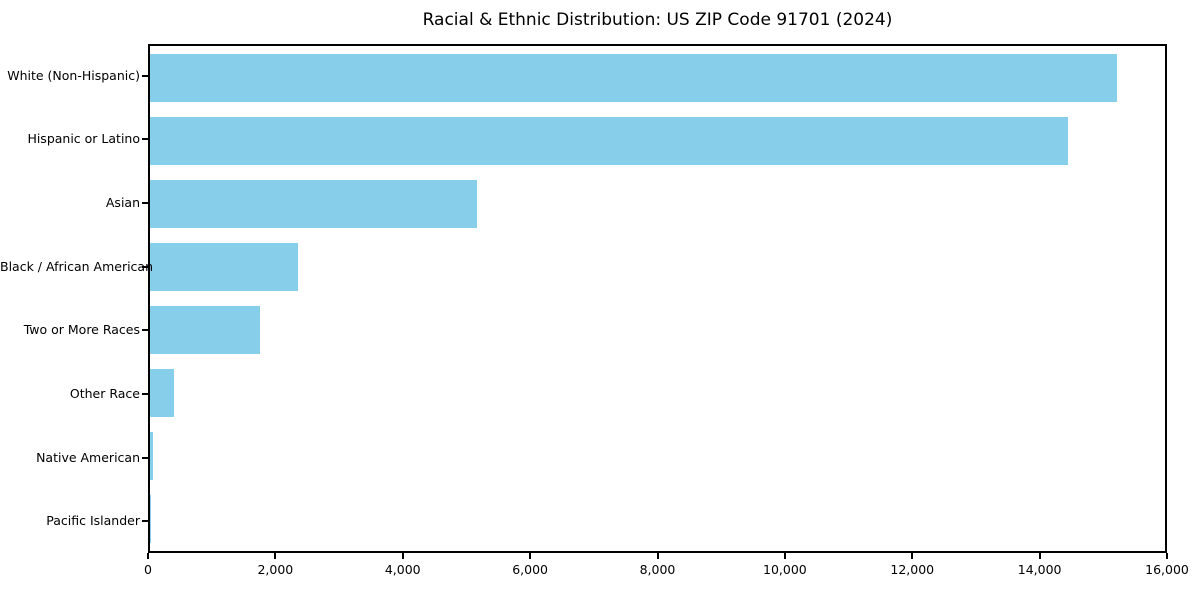 This screenshot has height=600, width=1200. Describe the element at coordinates (148, 569) in the screenshot. I see `x-tick-label: 0` at that location.